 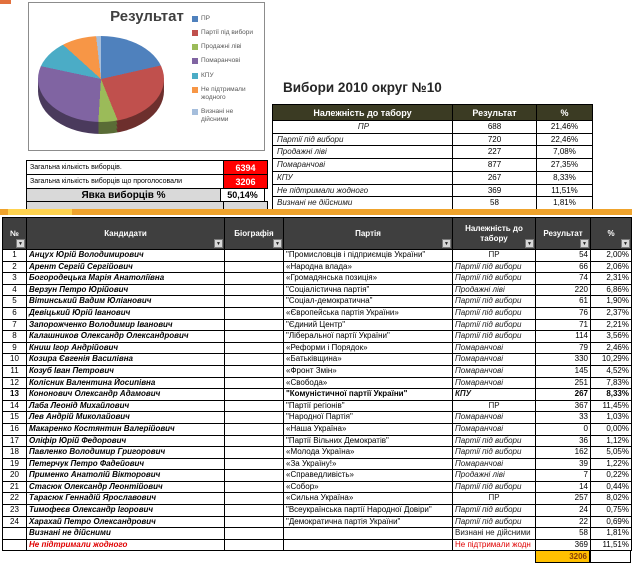 I want to click on column-header-num: № ▼, so click(x=14, y=233).